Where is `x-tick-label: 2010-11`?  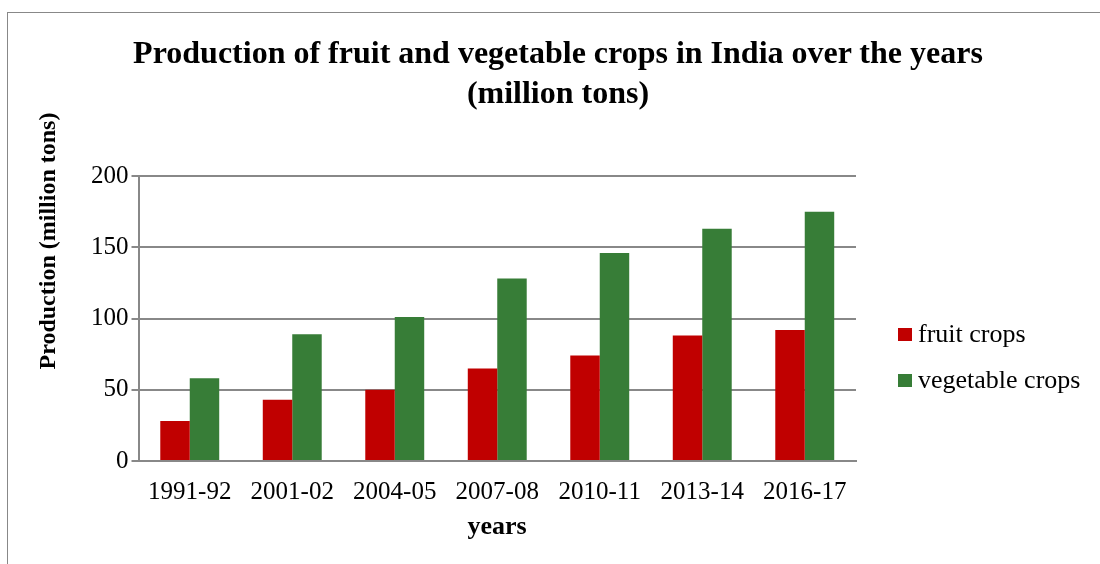
x-tick-label: 2010-11 is located at coordinates (599, 490).